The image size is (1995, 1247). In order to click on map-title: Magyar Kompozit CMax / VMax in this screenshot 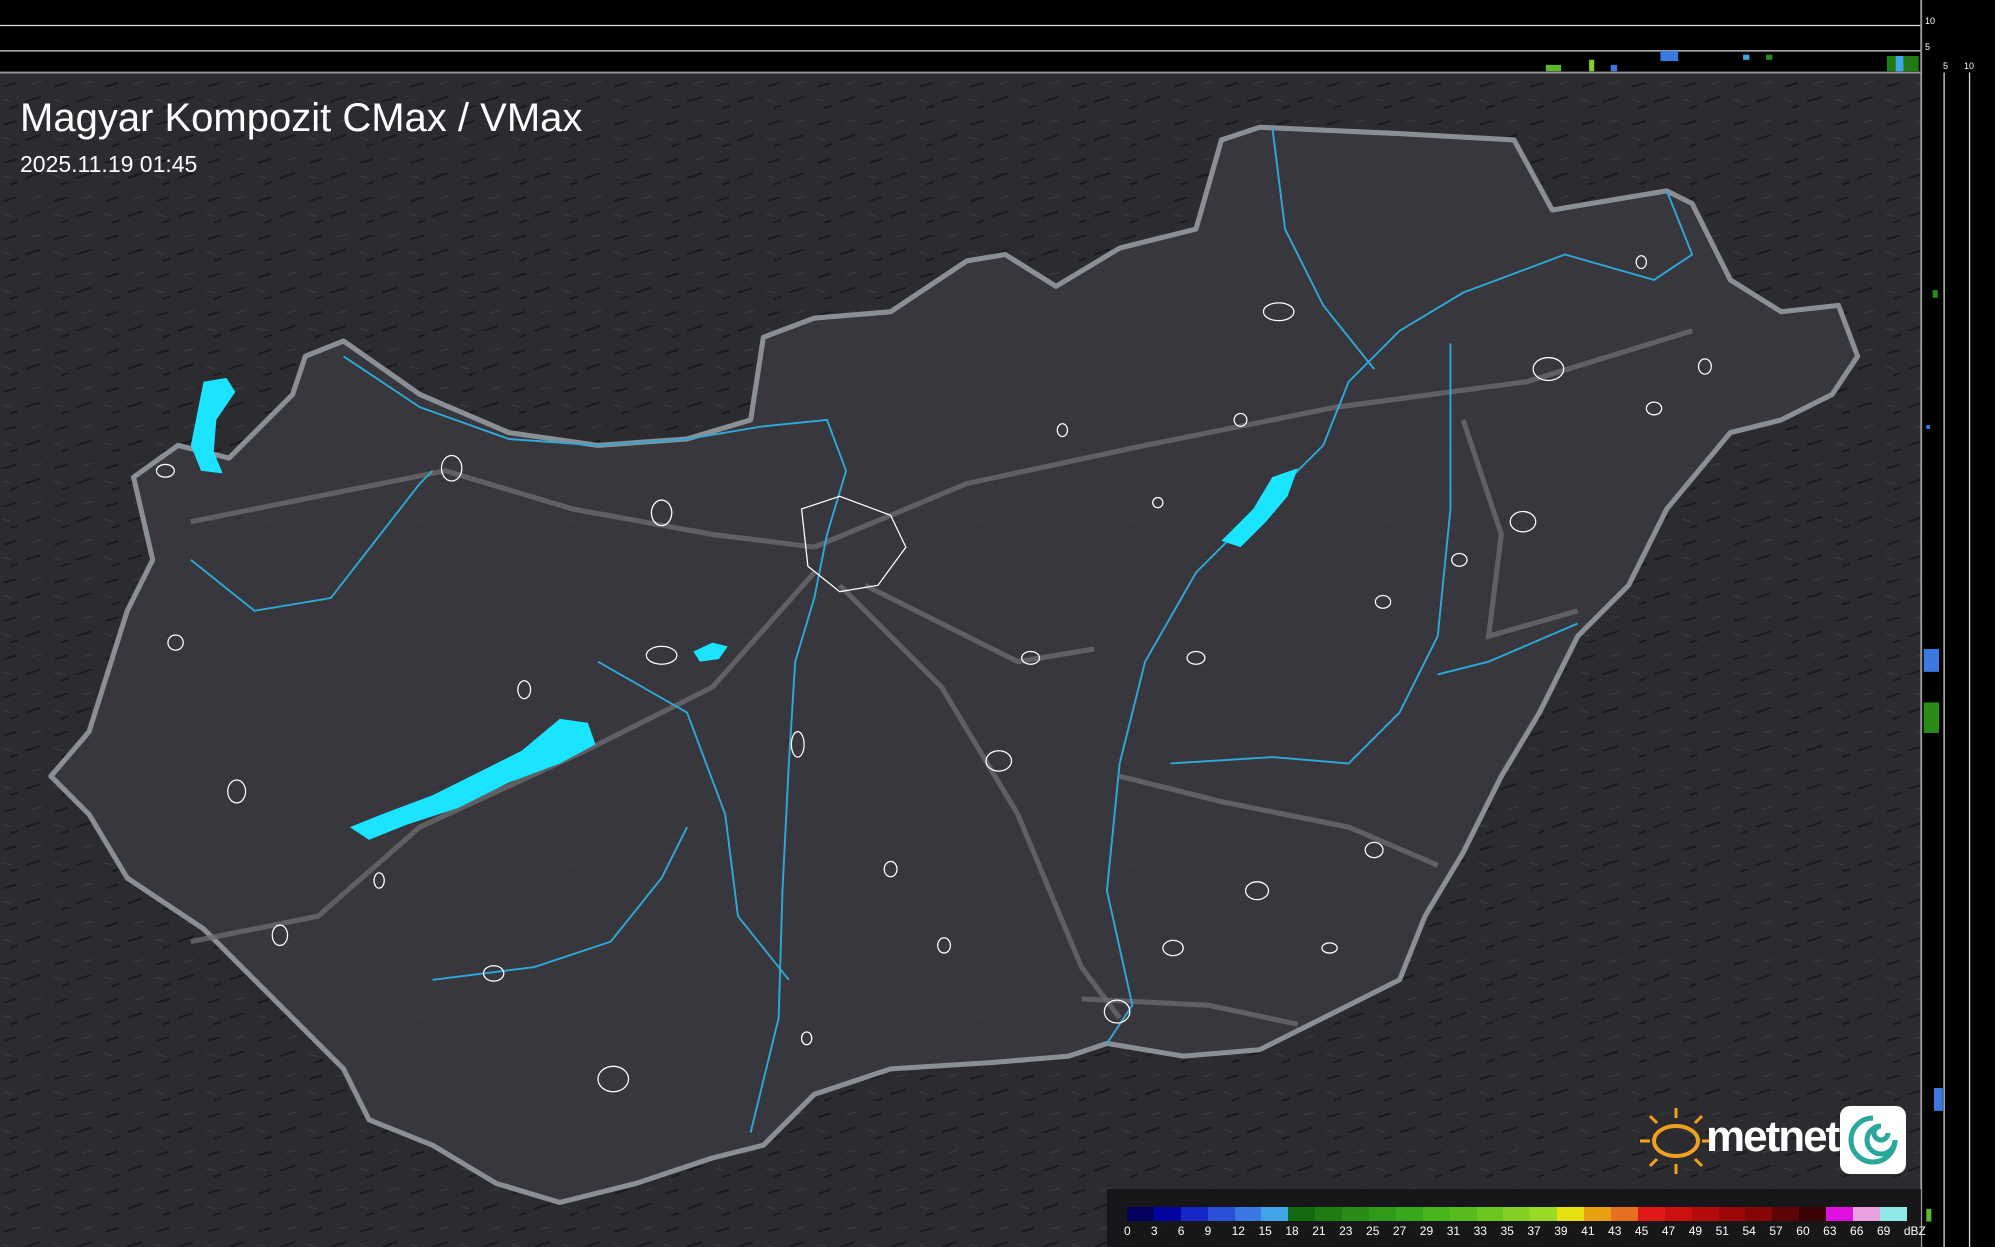, I will do `click(301, 118)`.